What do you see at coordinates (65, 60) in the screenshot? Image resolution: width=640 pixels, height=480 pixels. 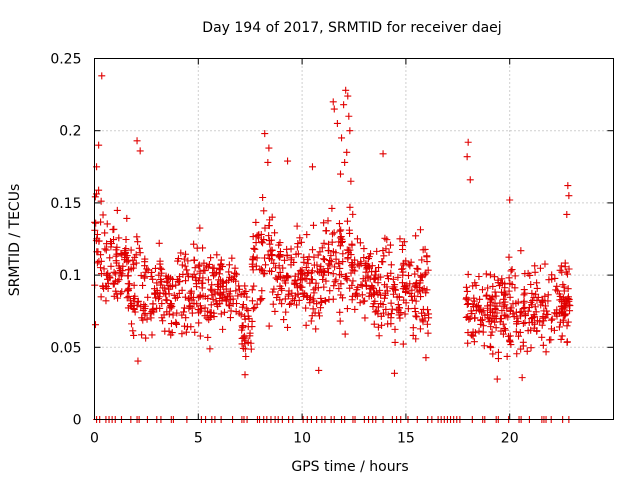 I see `y-tick-label: 0.25` at bounding box center [65, 60].